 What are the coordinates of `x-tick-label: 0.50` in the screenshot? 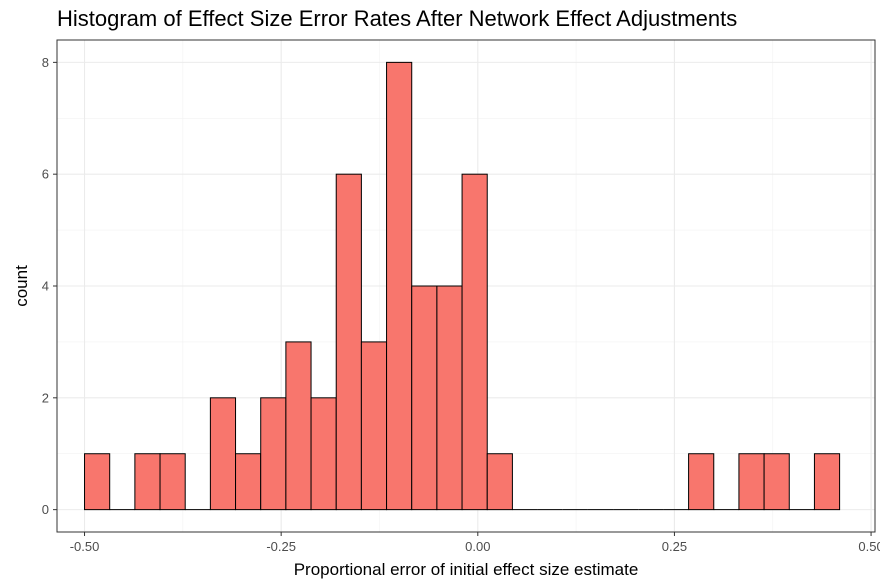 It's located at (869, 546).